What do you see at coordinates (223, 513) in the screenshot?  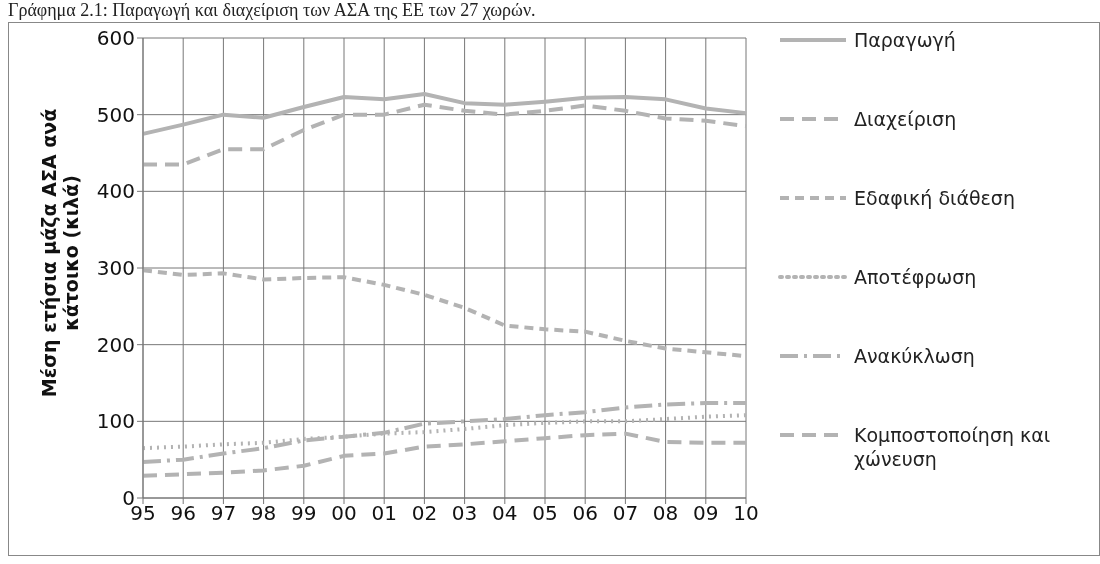 I see `x-tick-label: 97` at bounding box center [223, 513].